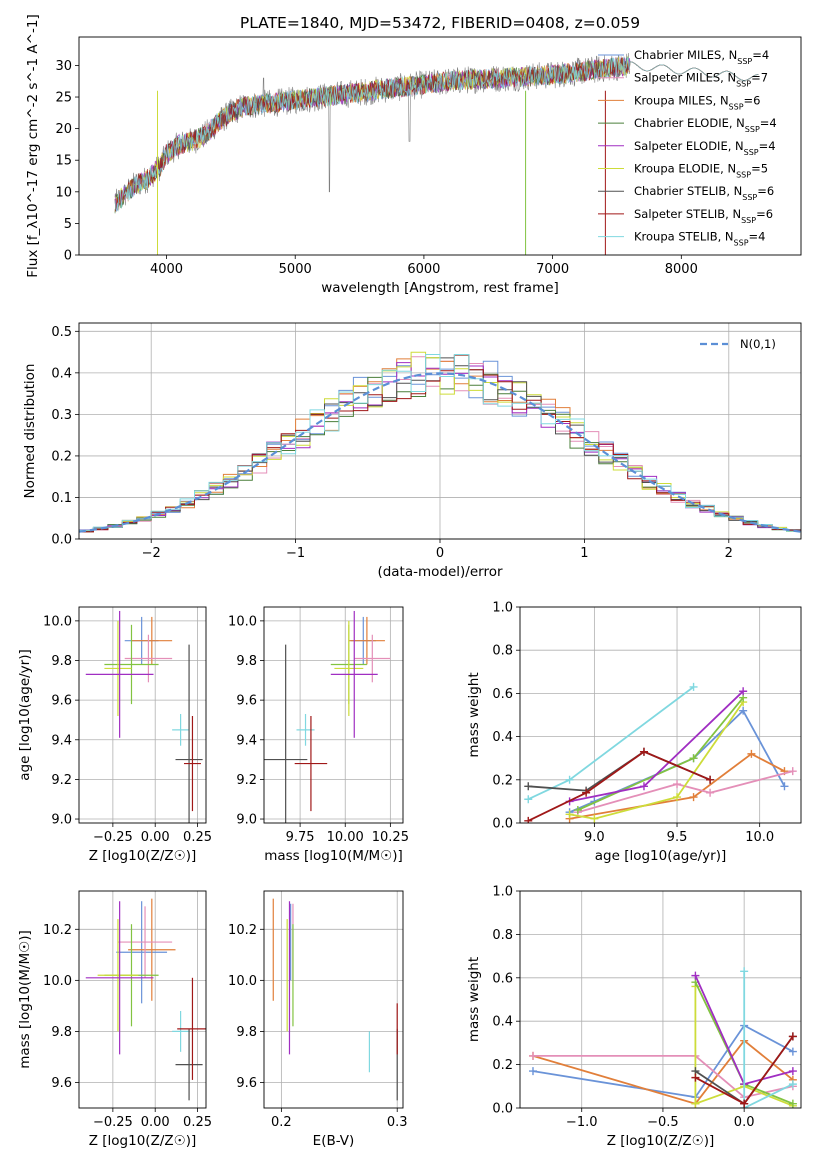  Describe the element at coordinates (246, 820) in the screenshot. I see `y-tick-label: 9.0` at that location.